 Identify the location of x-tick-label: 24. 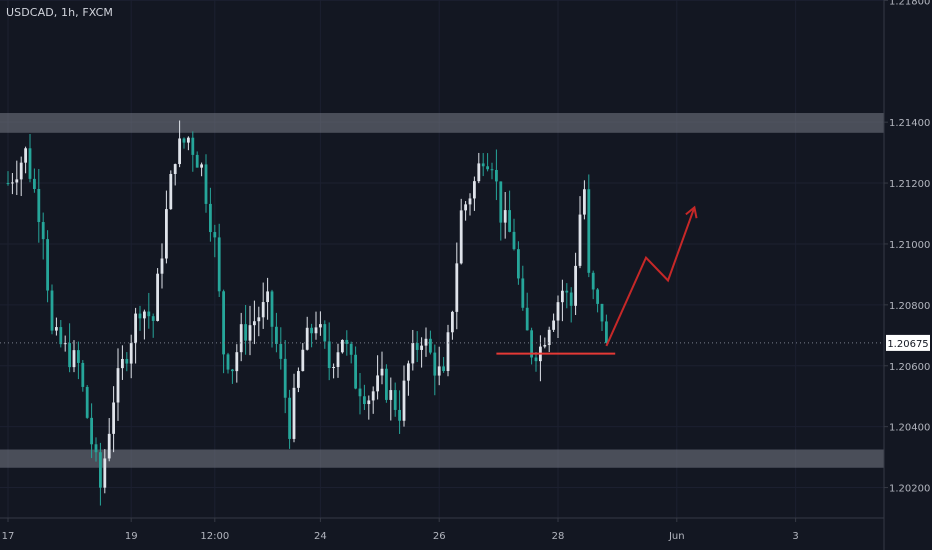
(320, 536).